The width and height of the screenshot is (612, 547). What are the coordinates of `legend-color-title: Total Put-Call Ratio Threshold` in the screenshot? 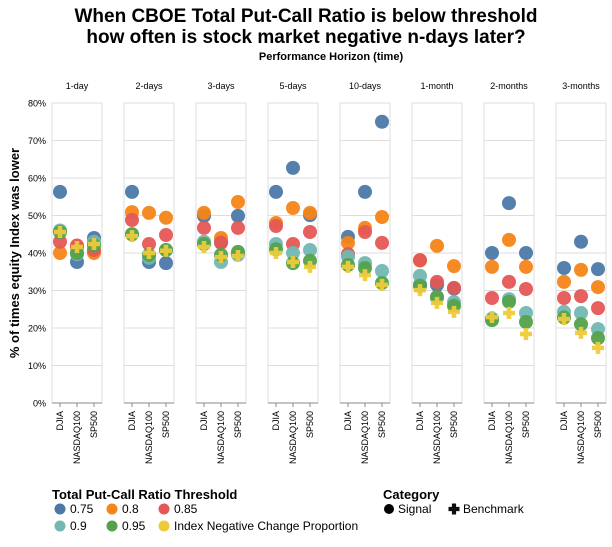 It's located at (144, 494).